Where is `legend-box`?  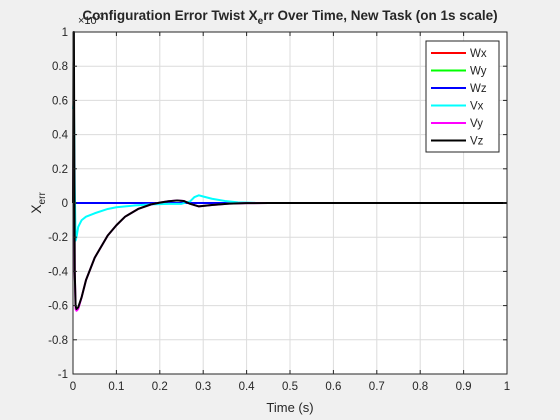 legend-box is located at coordinates (462, 96).